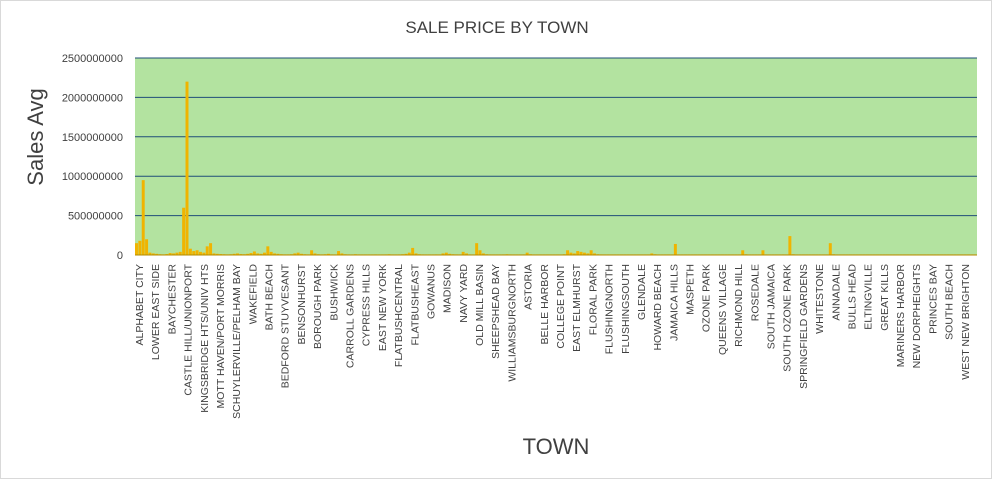 The image size is (992, 484). What do you see at coordinates (723, 309) in the screenshot?
I see `x-tick-label: QUEENS VILLAGE` at bounding box center [723, 309].